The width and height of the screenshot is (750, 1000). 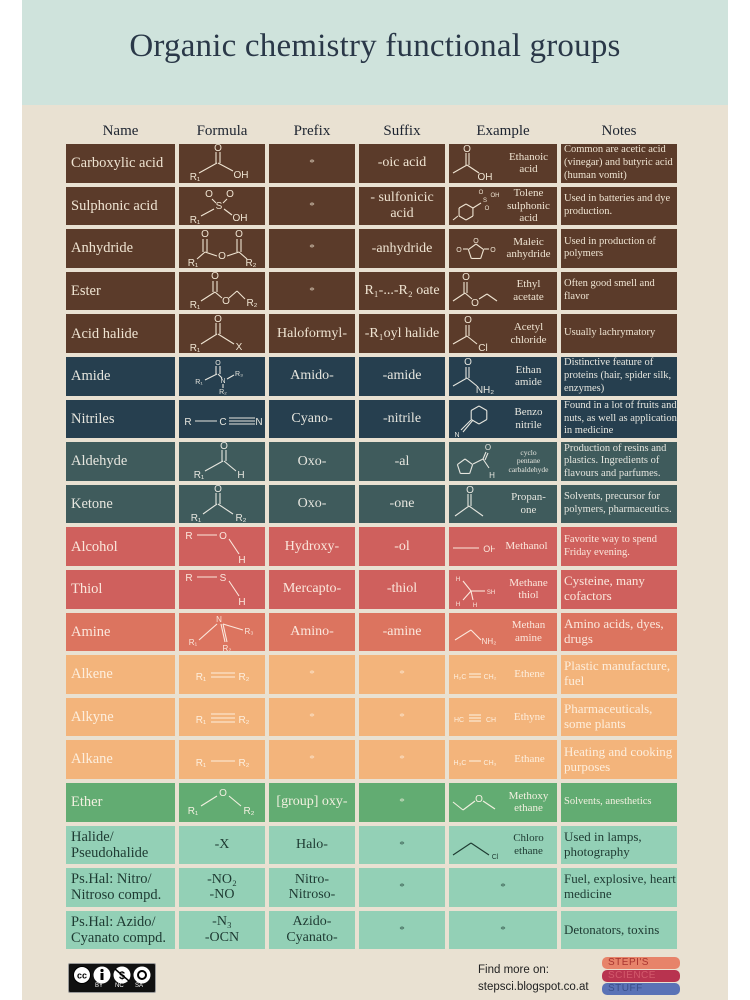 What do you see at coordinates (92, 674) in the screenshot?
I see `group-name: Alkene` at bounding box center [92, 674].